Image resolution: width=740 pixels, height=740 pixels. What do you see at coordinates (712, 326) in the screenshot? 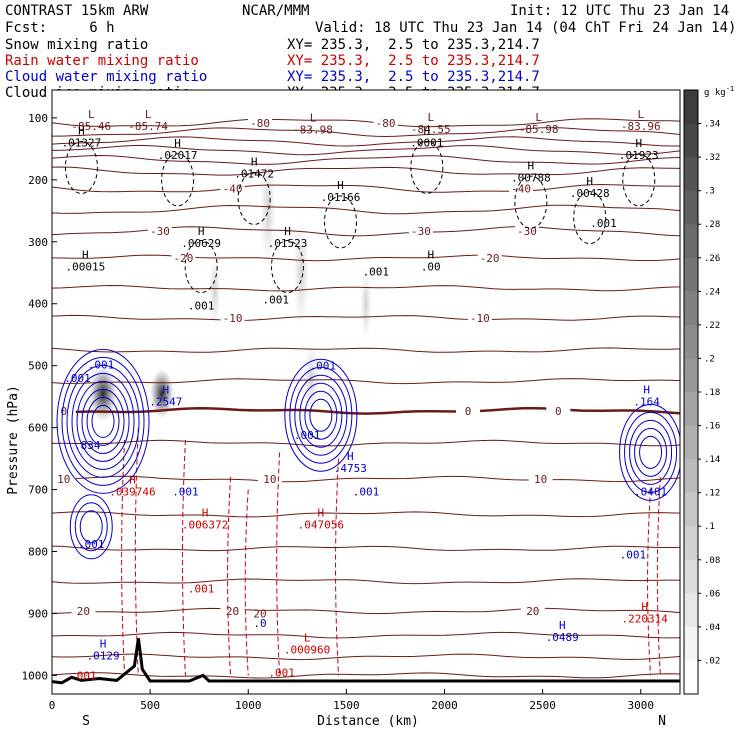
I see `colorbar-tick-label: .22` at bounding box center [712, 326].